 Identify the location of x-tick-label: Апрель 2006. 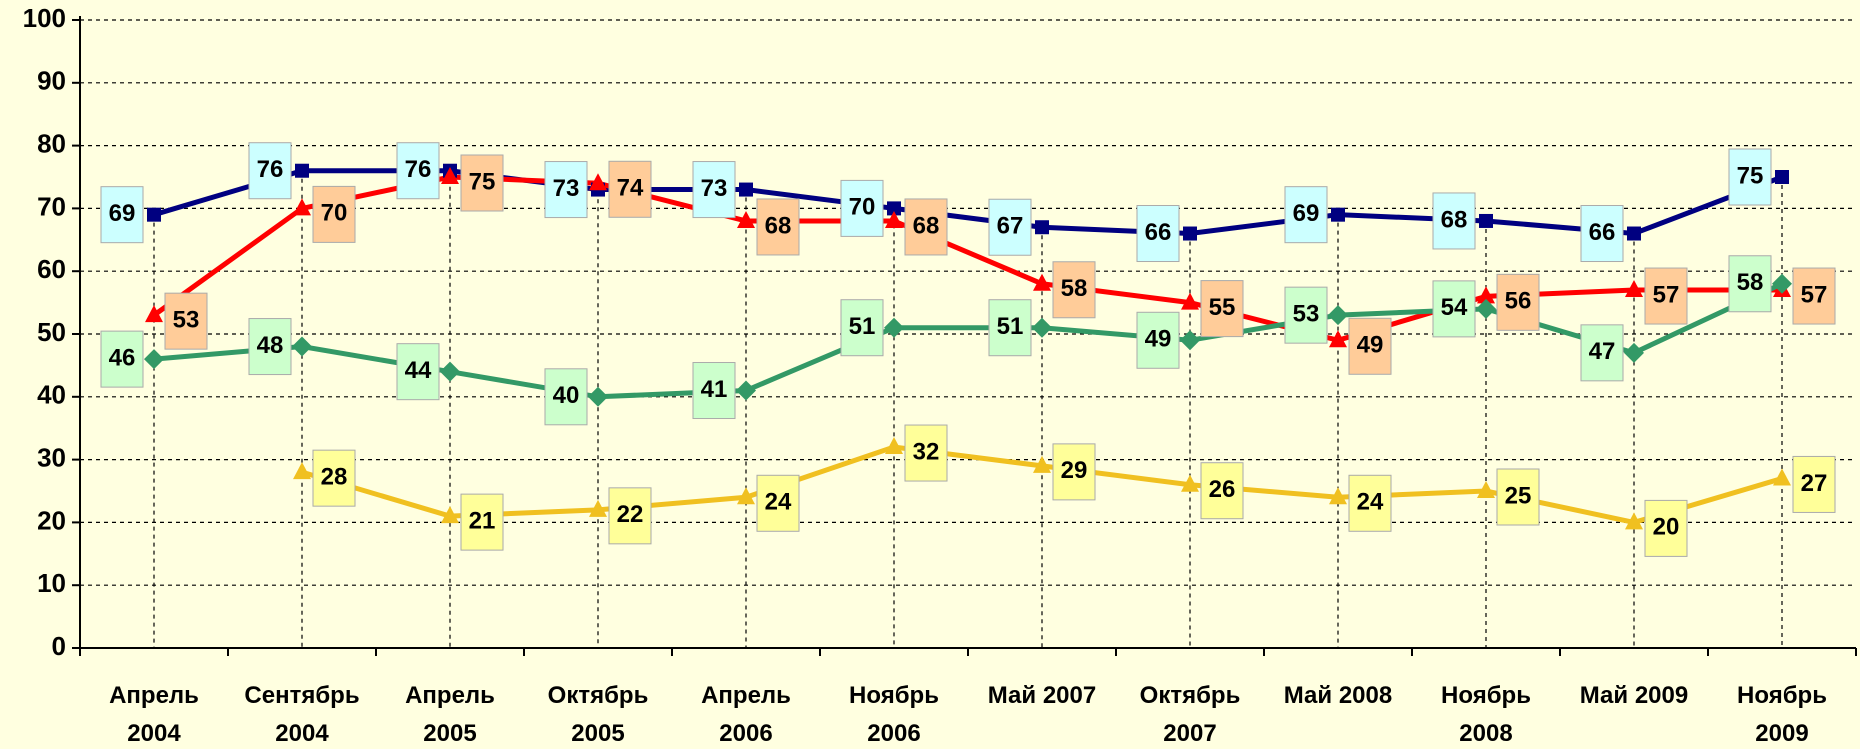
(746, 714).